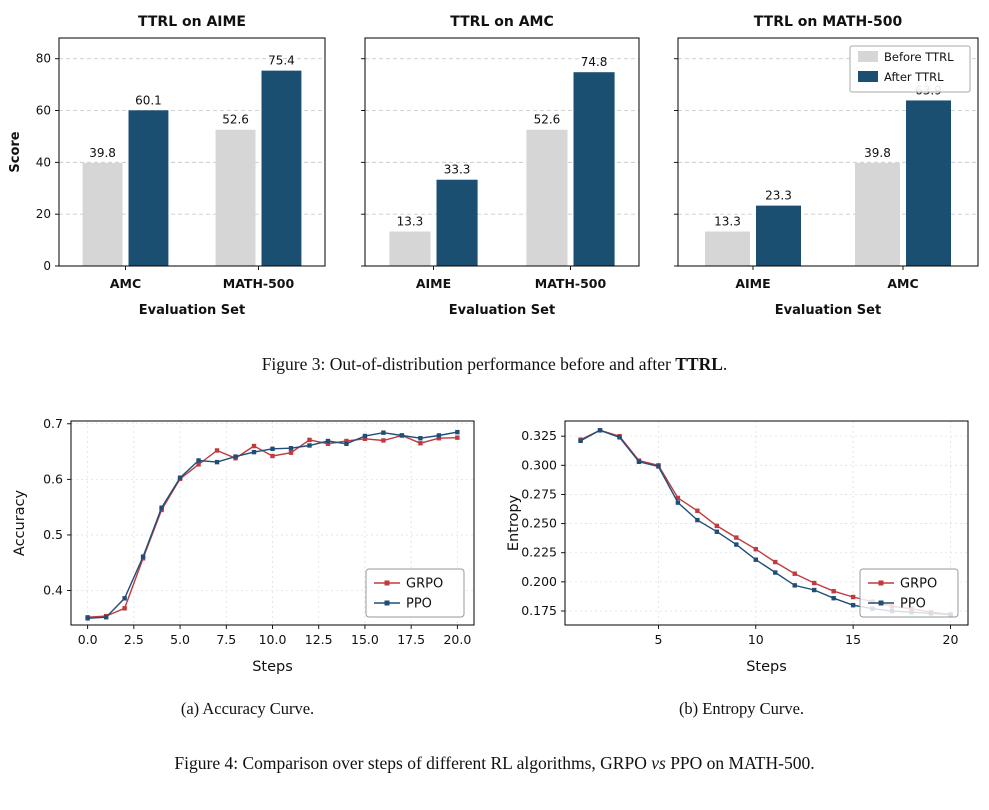  I want to click on y-axis-label: Accuracy, so click(20, 522).